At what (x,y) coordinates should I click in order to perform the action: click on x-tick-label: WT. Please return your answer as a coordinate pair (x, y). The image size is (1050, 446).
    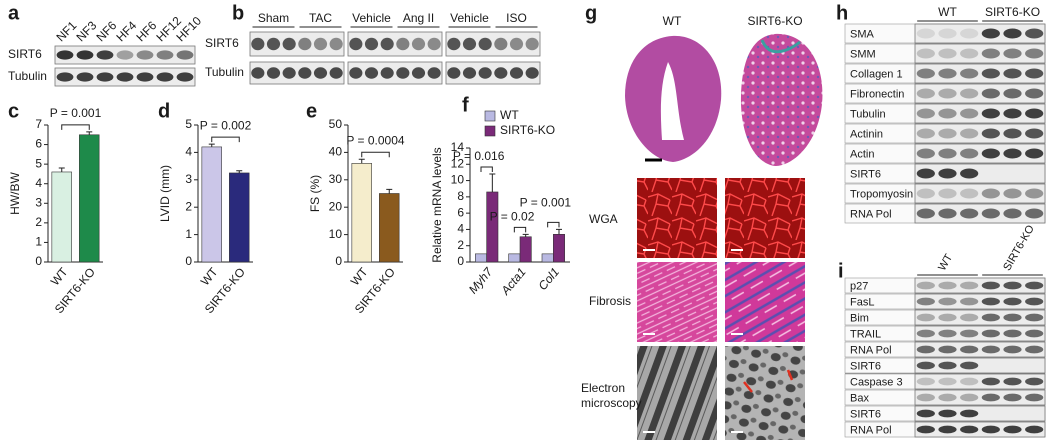
    Looking at the image, I should click on (209, 276).